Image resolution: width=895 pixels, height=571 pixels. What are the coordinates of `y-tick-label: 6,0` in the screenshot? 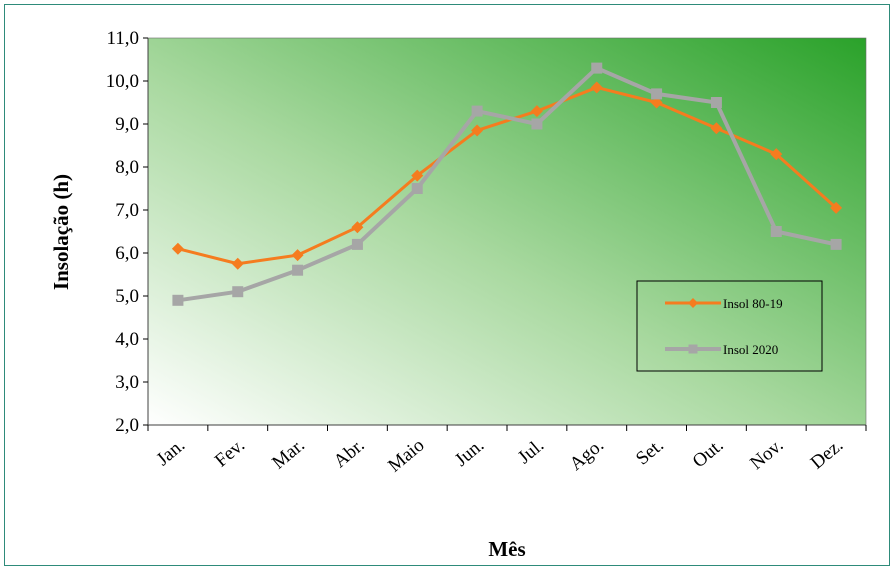 It's located at (127, 253).